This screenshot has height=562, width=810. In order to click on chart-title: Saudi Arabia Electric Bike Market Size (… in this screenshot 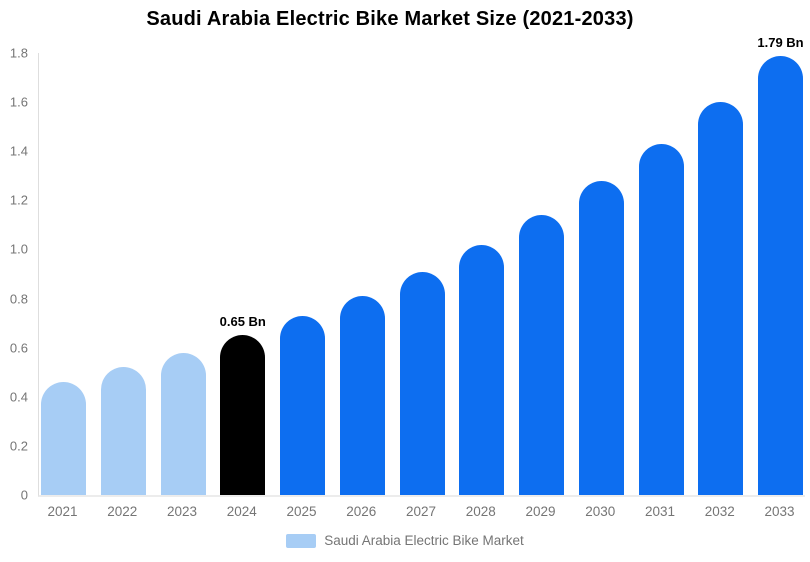, I will do `click(390, 19)`.